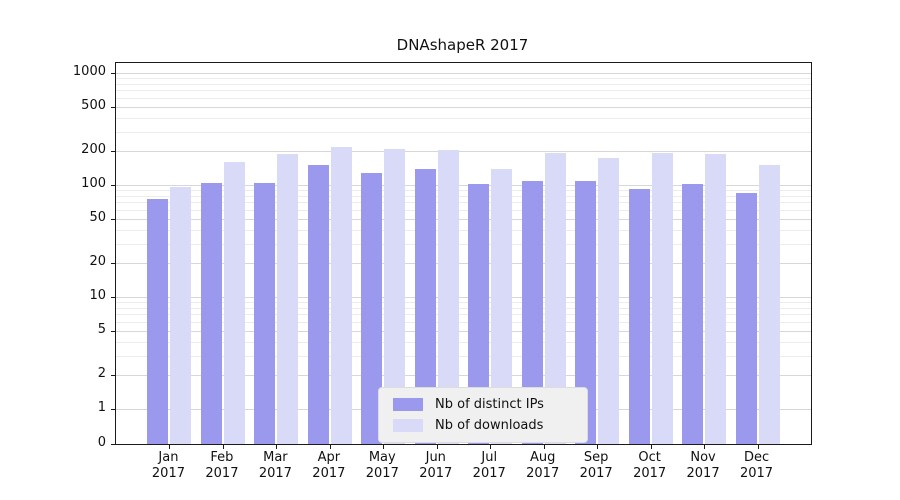 The width and height of the screenshot is (900, 500). Describe the element at coordinates (408, 425) in the screenshot. I see `legend-swatch-downloads` at that location.